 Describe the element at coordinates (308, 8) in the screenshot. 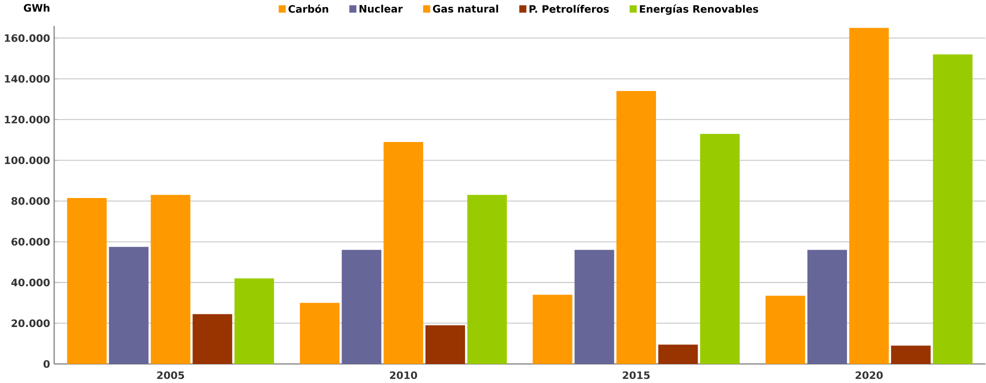

I see `legend-label: Carbón` at that location.